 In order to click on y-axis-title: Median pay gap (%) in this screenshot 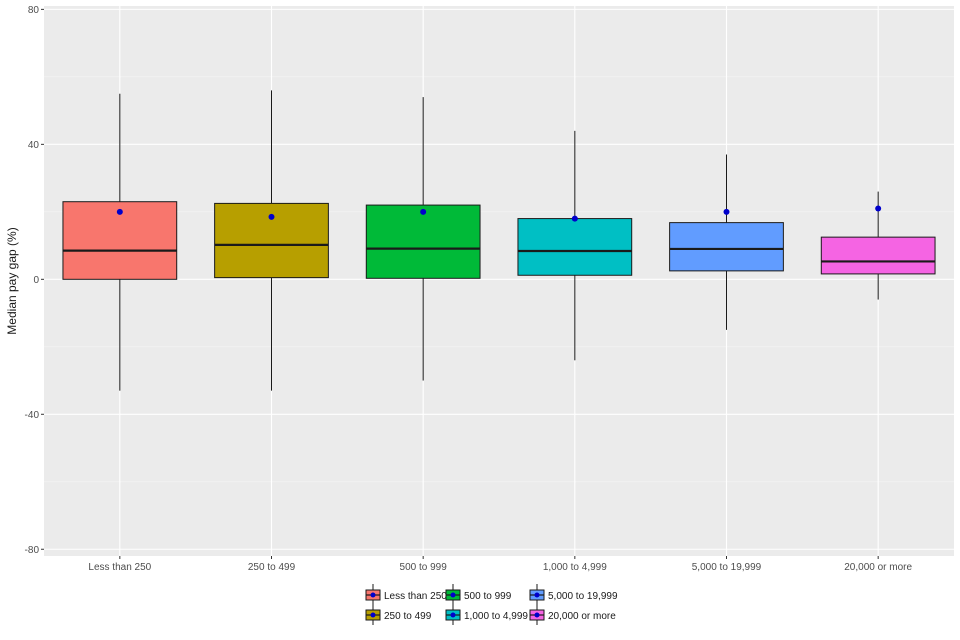, I will do `click(12, 280)`.